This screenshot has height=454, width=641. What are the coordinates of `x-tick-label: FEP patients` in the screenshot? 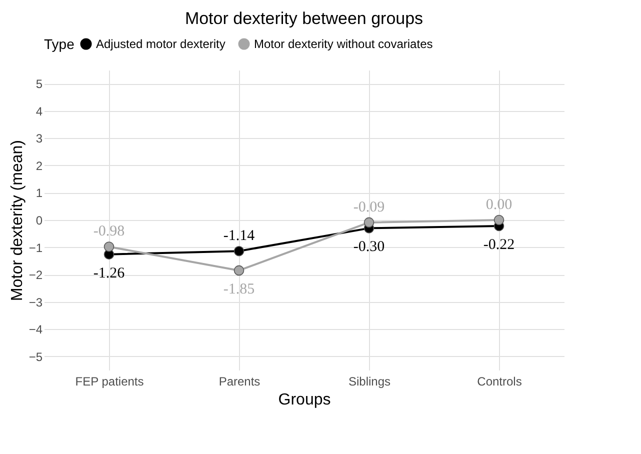 It's located at (109, 381).